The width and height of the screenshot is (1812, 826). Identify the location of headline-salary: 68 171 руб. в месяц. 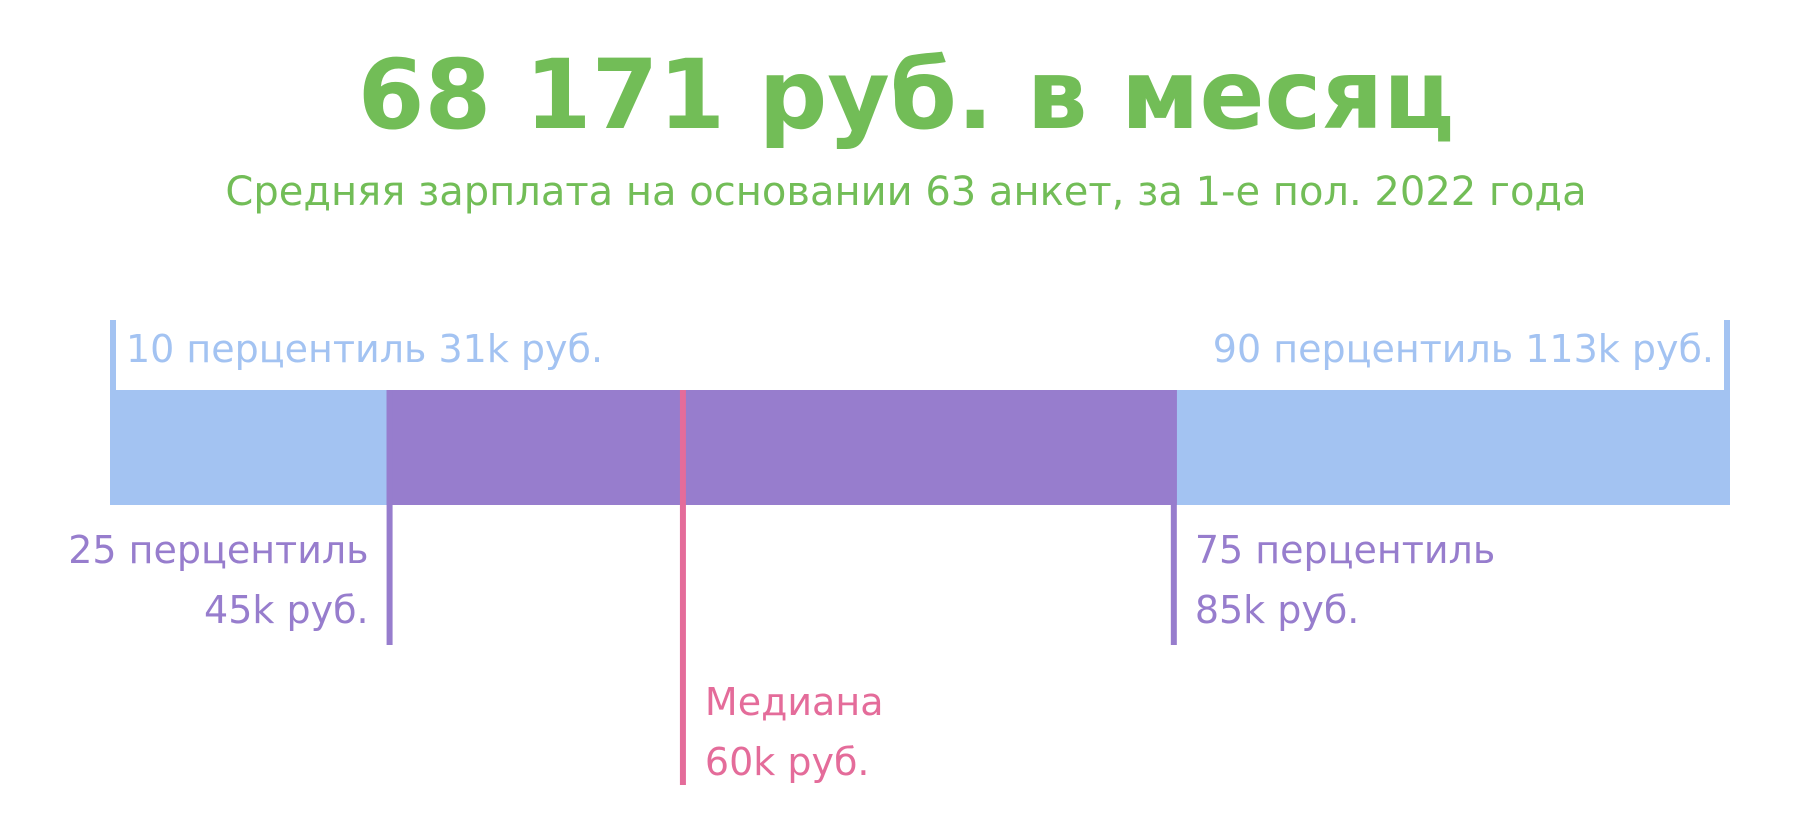
(906, 95).